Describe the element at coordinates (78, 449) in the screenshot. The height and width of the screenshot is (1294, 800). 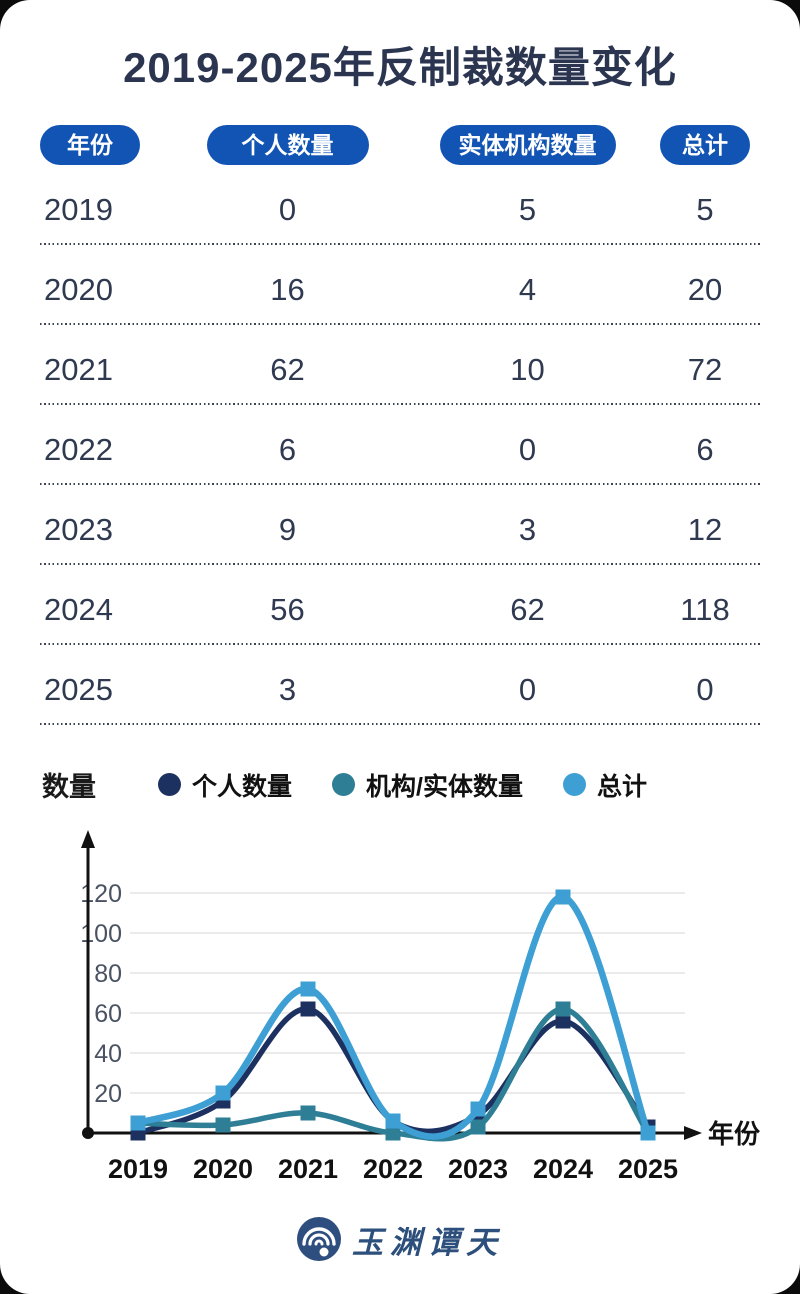
I see `row-year: 2022` at that location.